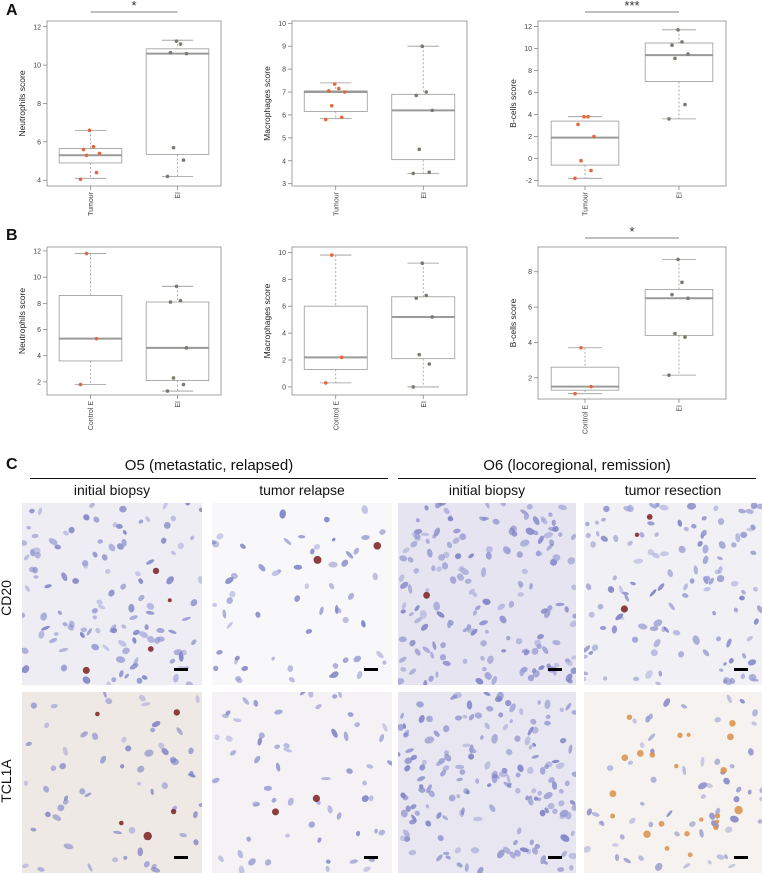 This screenshot has height=873, width=762. I want to click on x-tick-label: EI, so click(178, 404).